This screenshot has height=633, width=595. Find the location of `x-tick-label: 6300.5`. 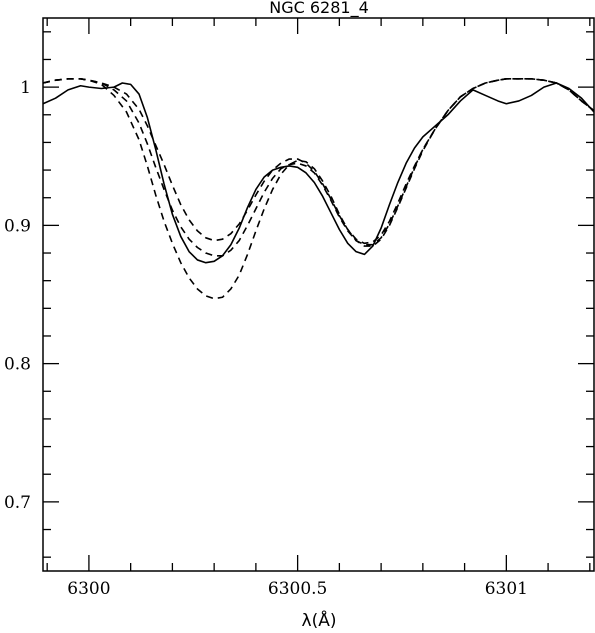

x-tick-label: 6300.5 is located at coordinates (297, 589).